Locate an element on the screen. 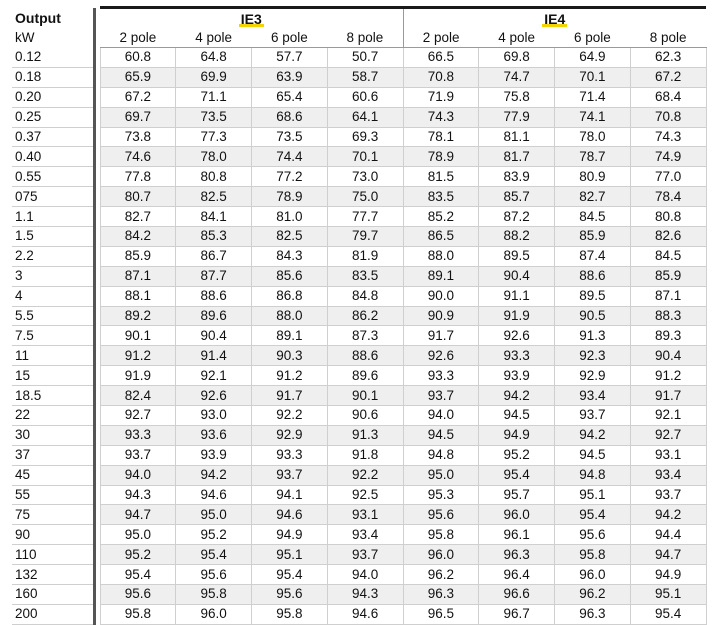 This screenshot has height=625, width=720. ie4-6-pole-header: 6 pole is located at coordinates (592, 38).